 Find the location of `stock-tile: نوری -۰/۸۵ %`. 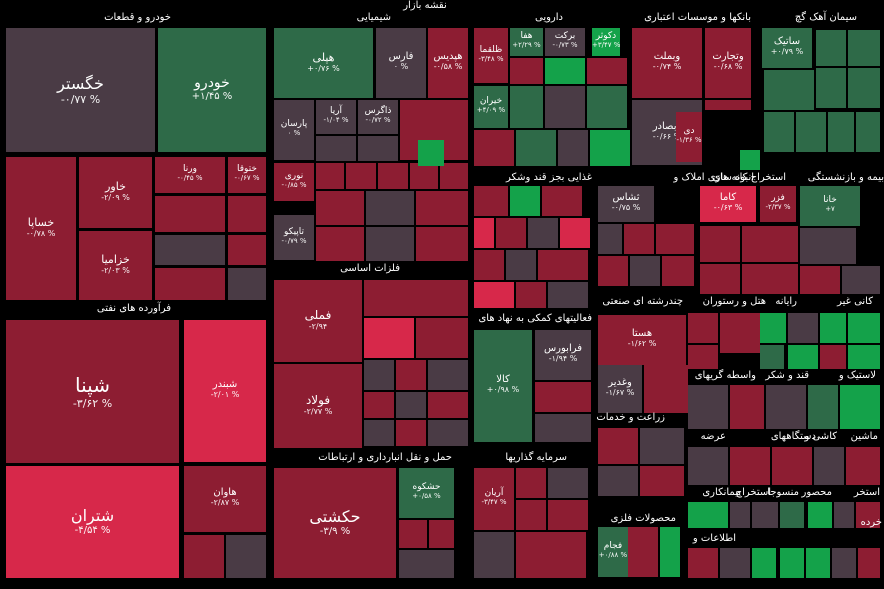

stock-tile: نوری -۰/۸۵ % is located at coordinates (294, 182).